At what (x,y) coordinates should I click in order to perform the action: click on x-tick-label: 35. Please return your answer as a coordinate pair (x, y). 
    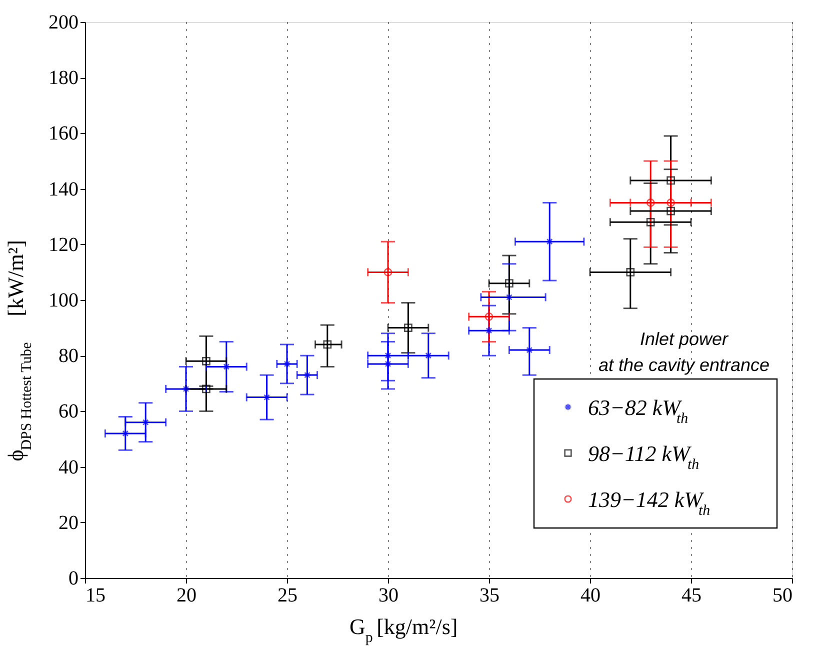
    Looking at the image, I should click on (490, 595).